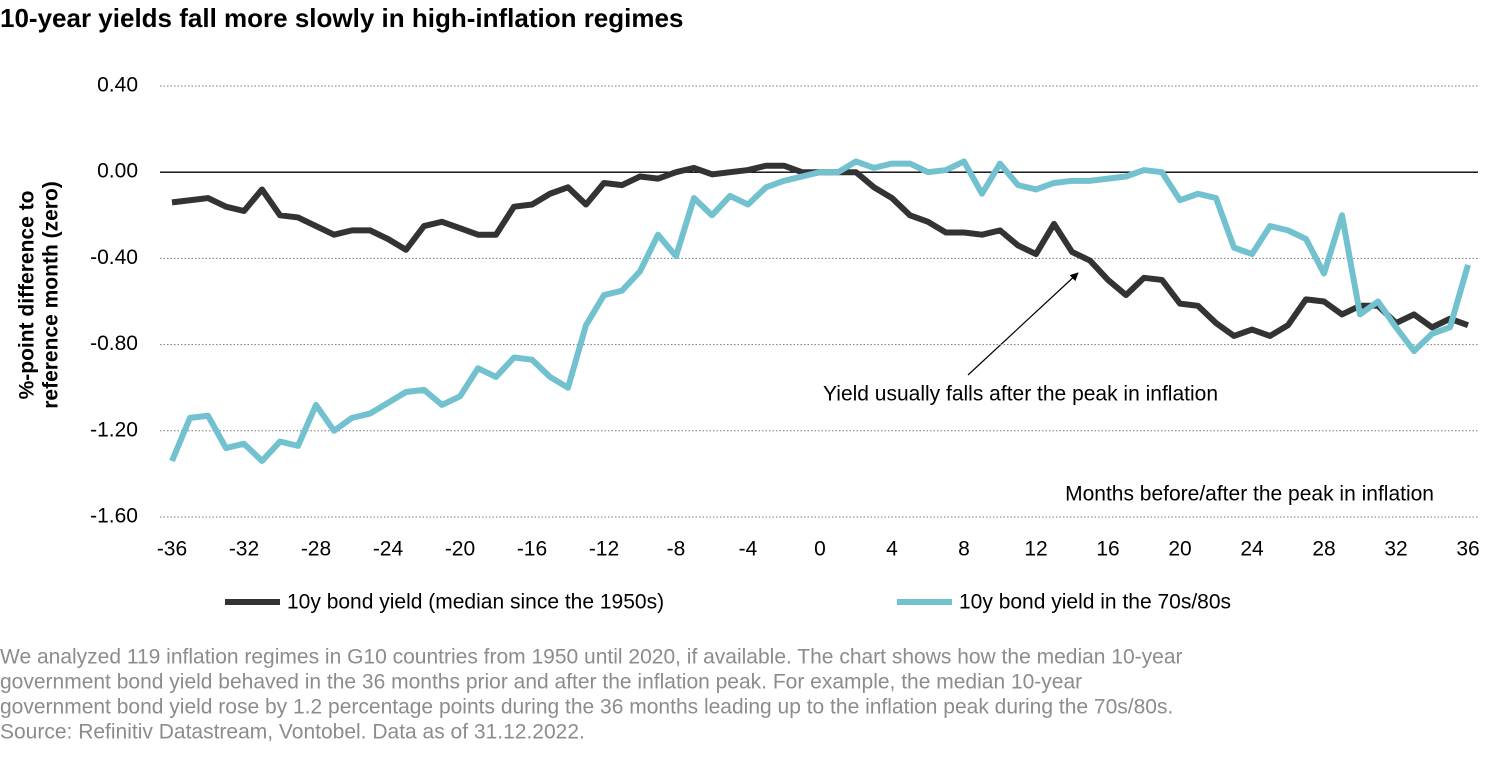  I want to click on x-tick-label: 4, so click(892, 549).